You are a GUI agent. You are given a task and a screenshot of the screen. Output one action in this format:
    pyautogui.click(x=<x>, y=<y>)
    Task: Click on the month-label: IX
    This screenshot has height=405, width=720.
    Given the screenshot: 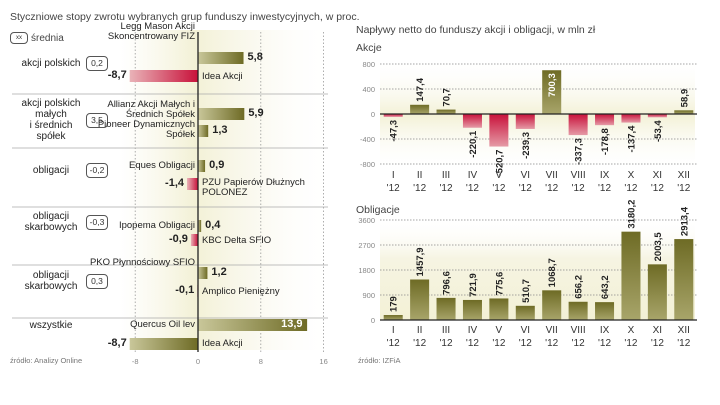 What is the action you would take?
    pyautogui.click(x=605, y=330)
    